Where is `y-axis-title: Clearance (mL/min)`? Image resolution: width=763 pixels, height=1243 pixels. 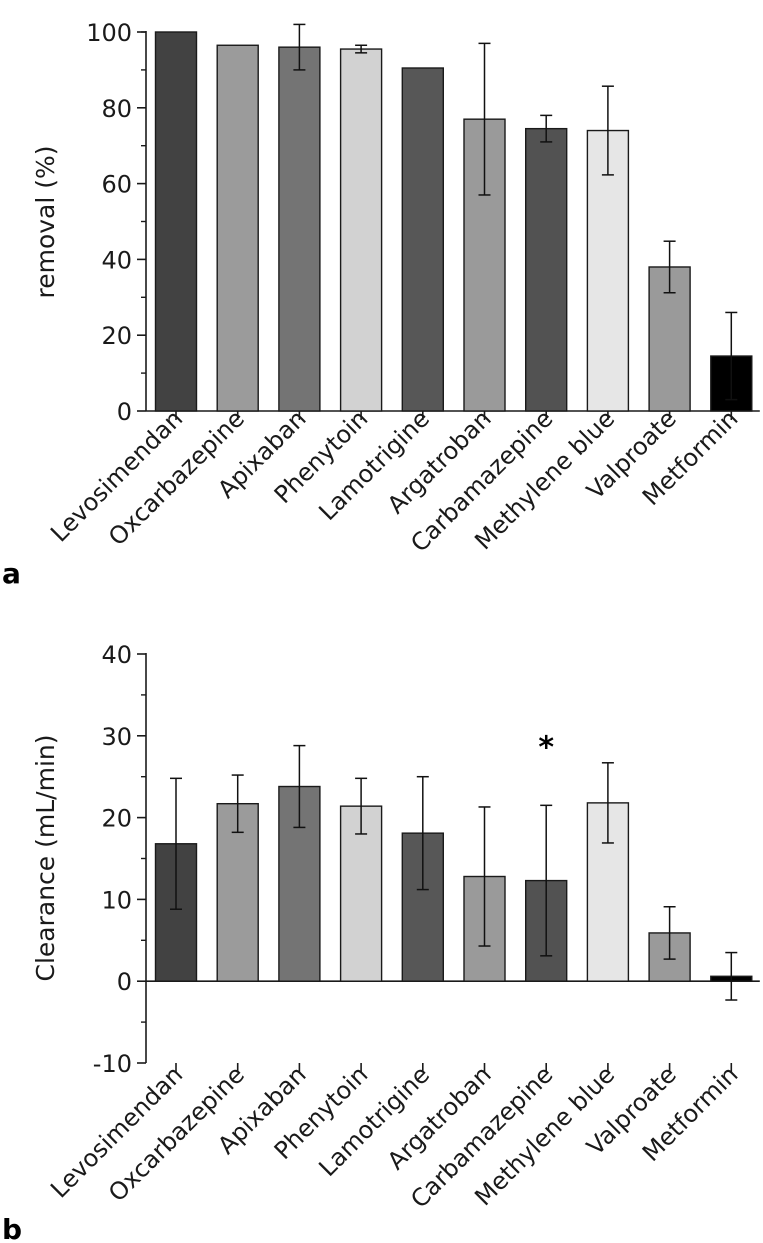 y-axis-title: Clearance (mL/min) is located at coordinates (45, 858).